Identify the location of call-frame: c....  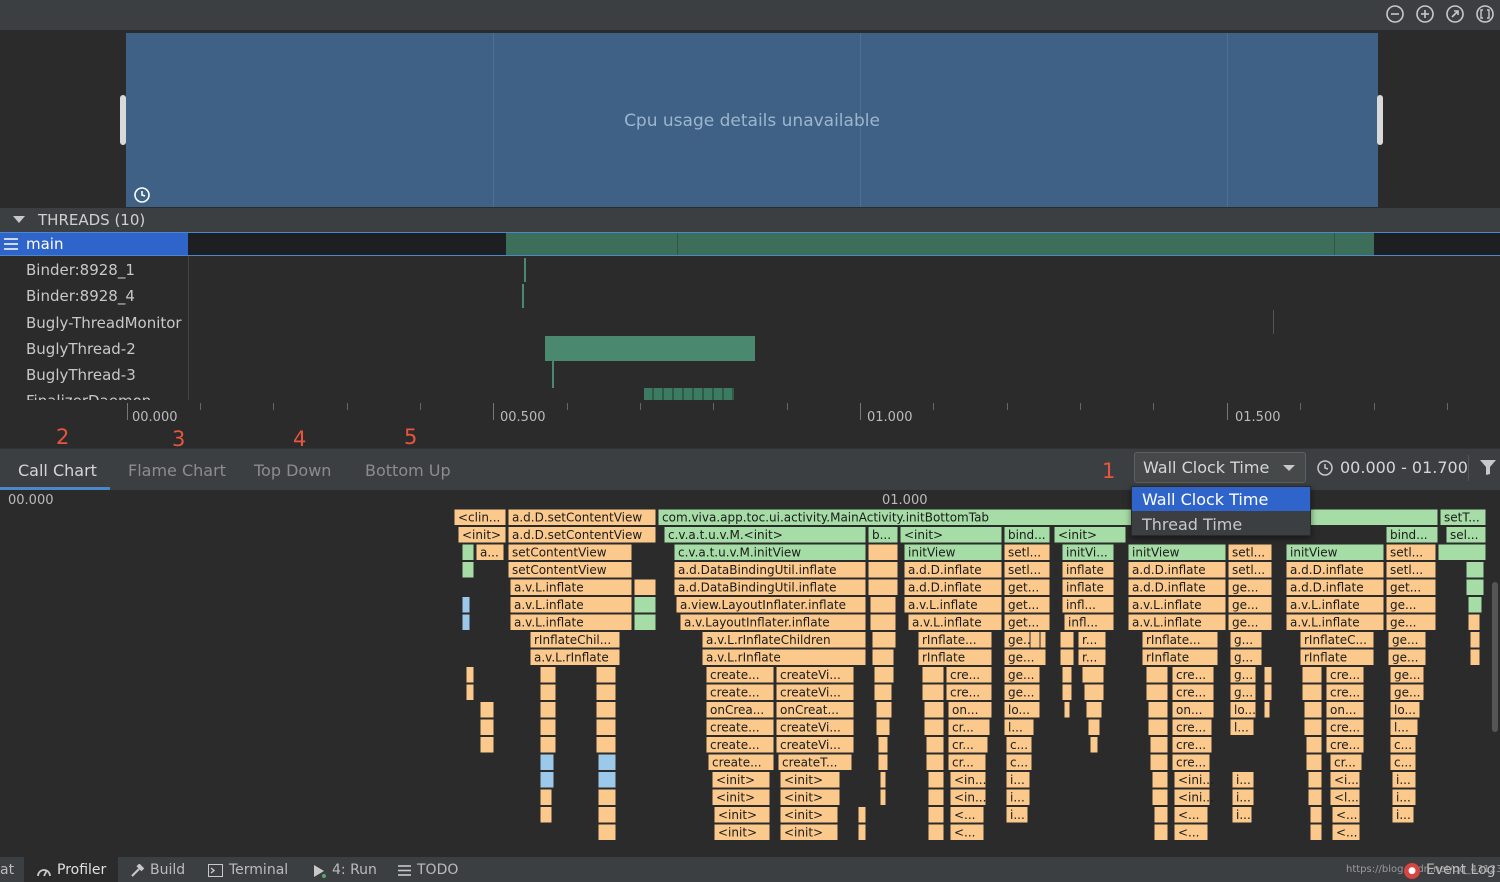
(1019, 745).